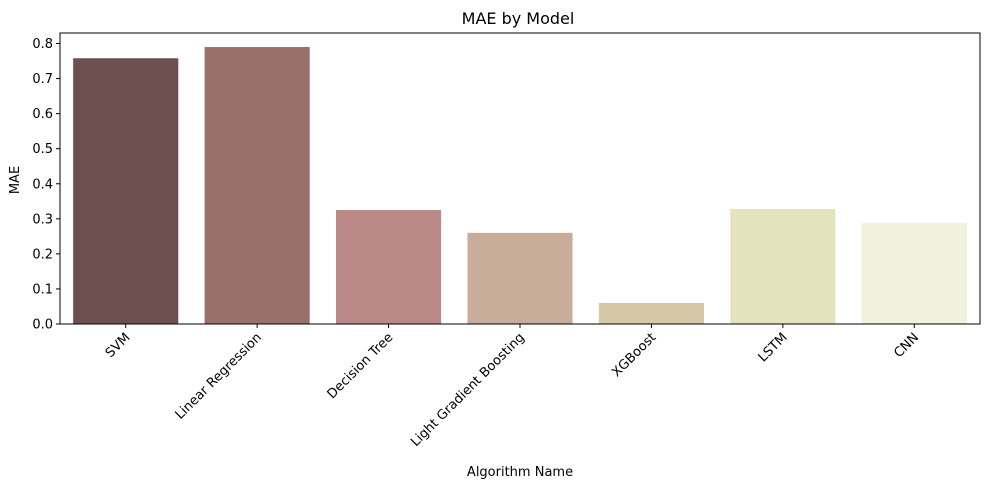 Image resolution: width=989 pixels, height=490 pixels. Describe the element at coordinates (42, 325) in the screenshot. I see `y-tick-label: 0.0` at that location.